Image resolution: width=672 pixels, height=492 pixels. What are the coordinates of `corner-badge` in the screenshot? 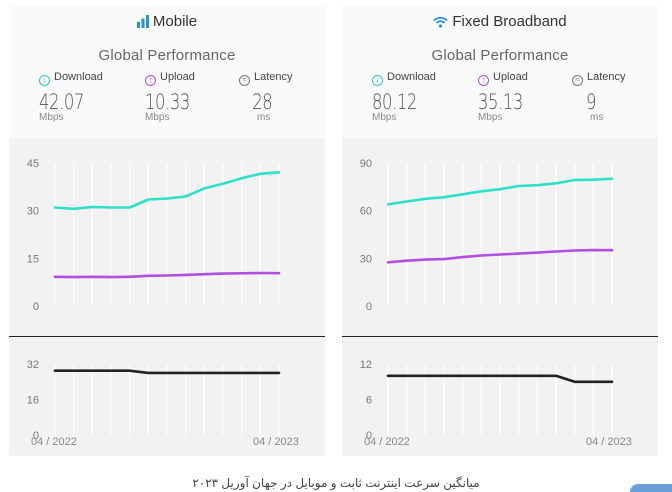 It's located at (651, 488).